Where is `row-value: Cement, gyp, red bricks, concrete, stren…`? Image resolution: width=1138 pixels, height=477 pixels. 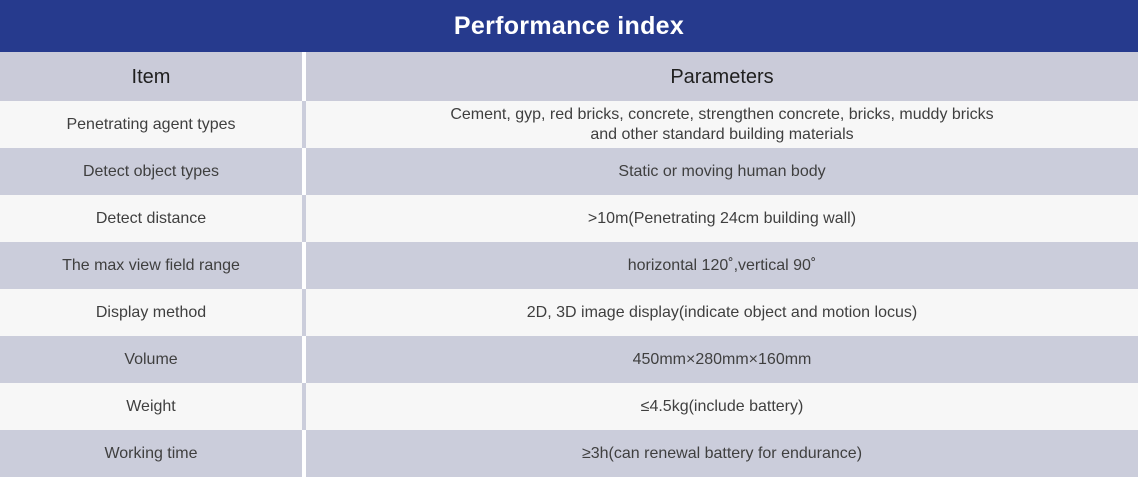
row-value: Cement, gyp, red bricks, concrete, stren… is located at coordinates (720, 124).